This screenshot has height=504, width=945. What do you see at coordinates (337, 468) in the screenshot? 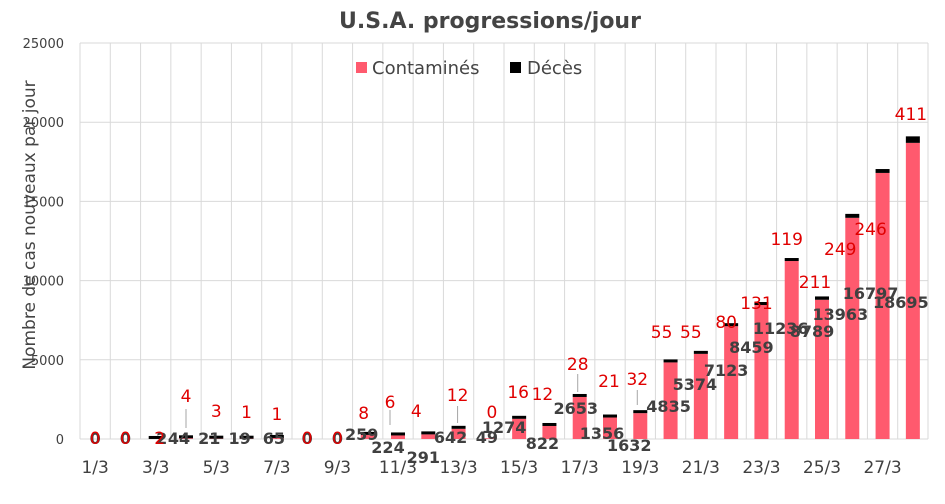
I see `x-tick-label: 9/3` at bounding box center [337, 468].